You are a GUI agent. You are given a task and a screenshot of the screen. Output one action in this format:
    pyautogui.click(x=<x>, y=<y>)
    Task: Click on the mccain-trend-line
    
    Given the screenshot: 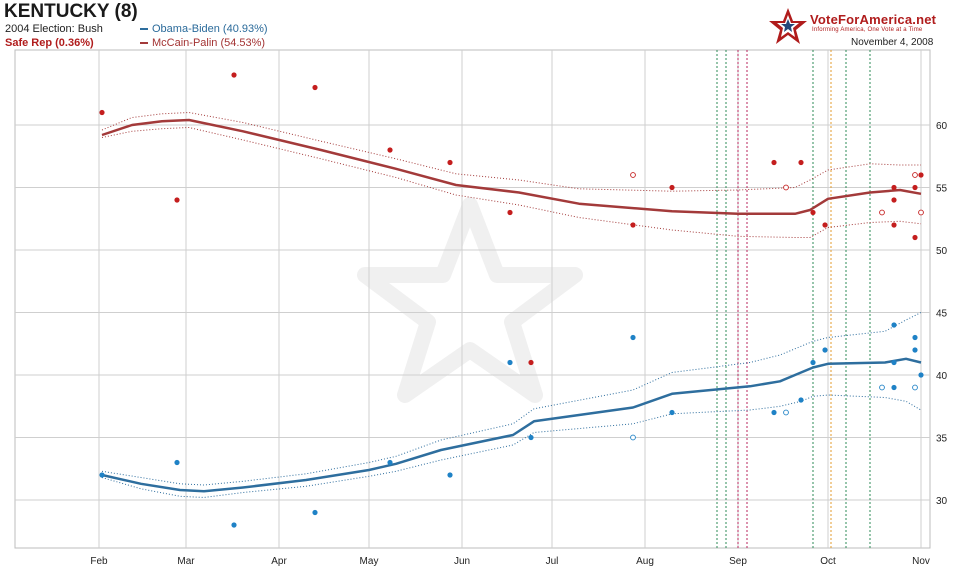 What is the action you would take?
    pyautogui.click(x=511, y=167)
    